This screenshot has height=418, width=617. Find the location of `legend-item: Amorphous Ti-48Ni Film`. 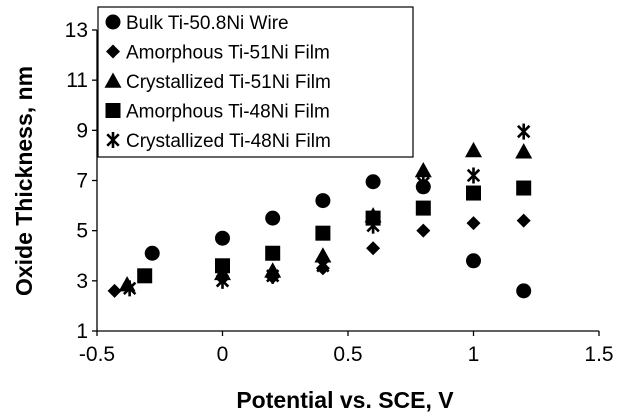

legend-item: Amorphous Ti-48Ni Film is located at coordinates (217, 112).